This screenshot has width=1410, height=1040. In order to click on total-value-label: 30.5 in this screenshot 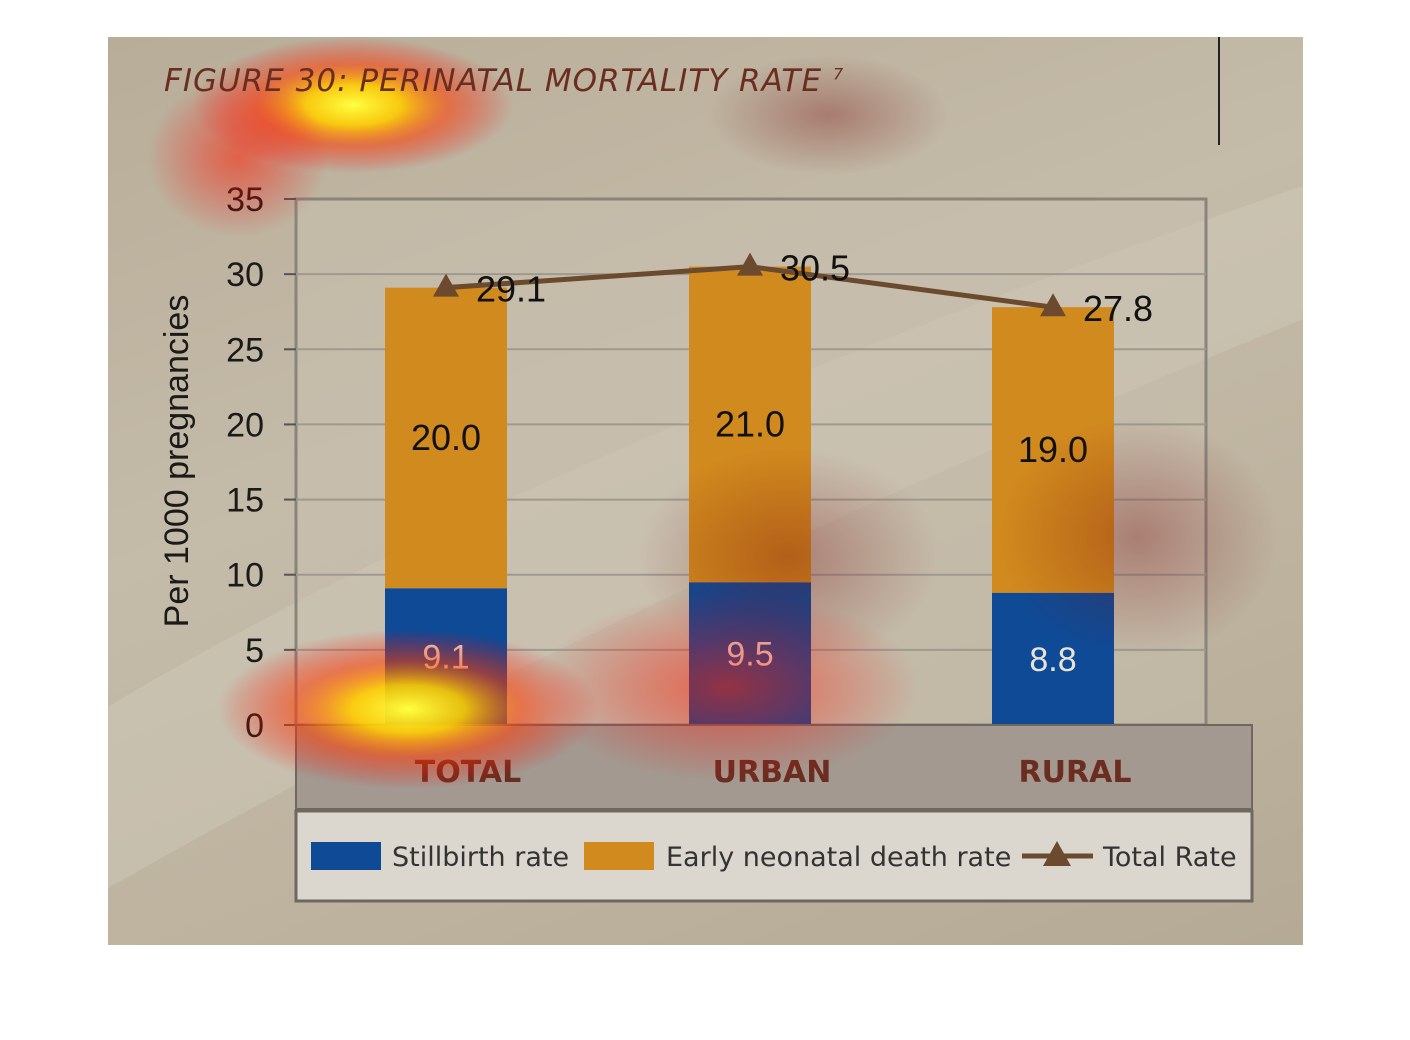, I will do `click(815, 268)`.